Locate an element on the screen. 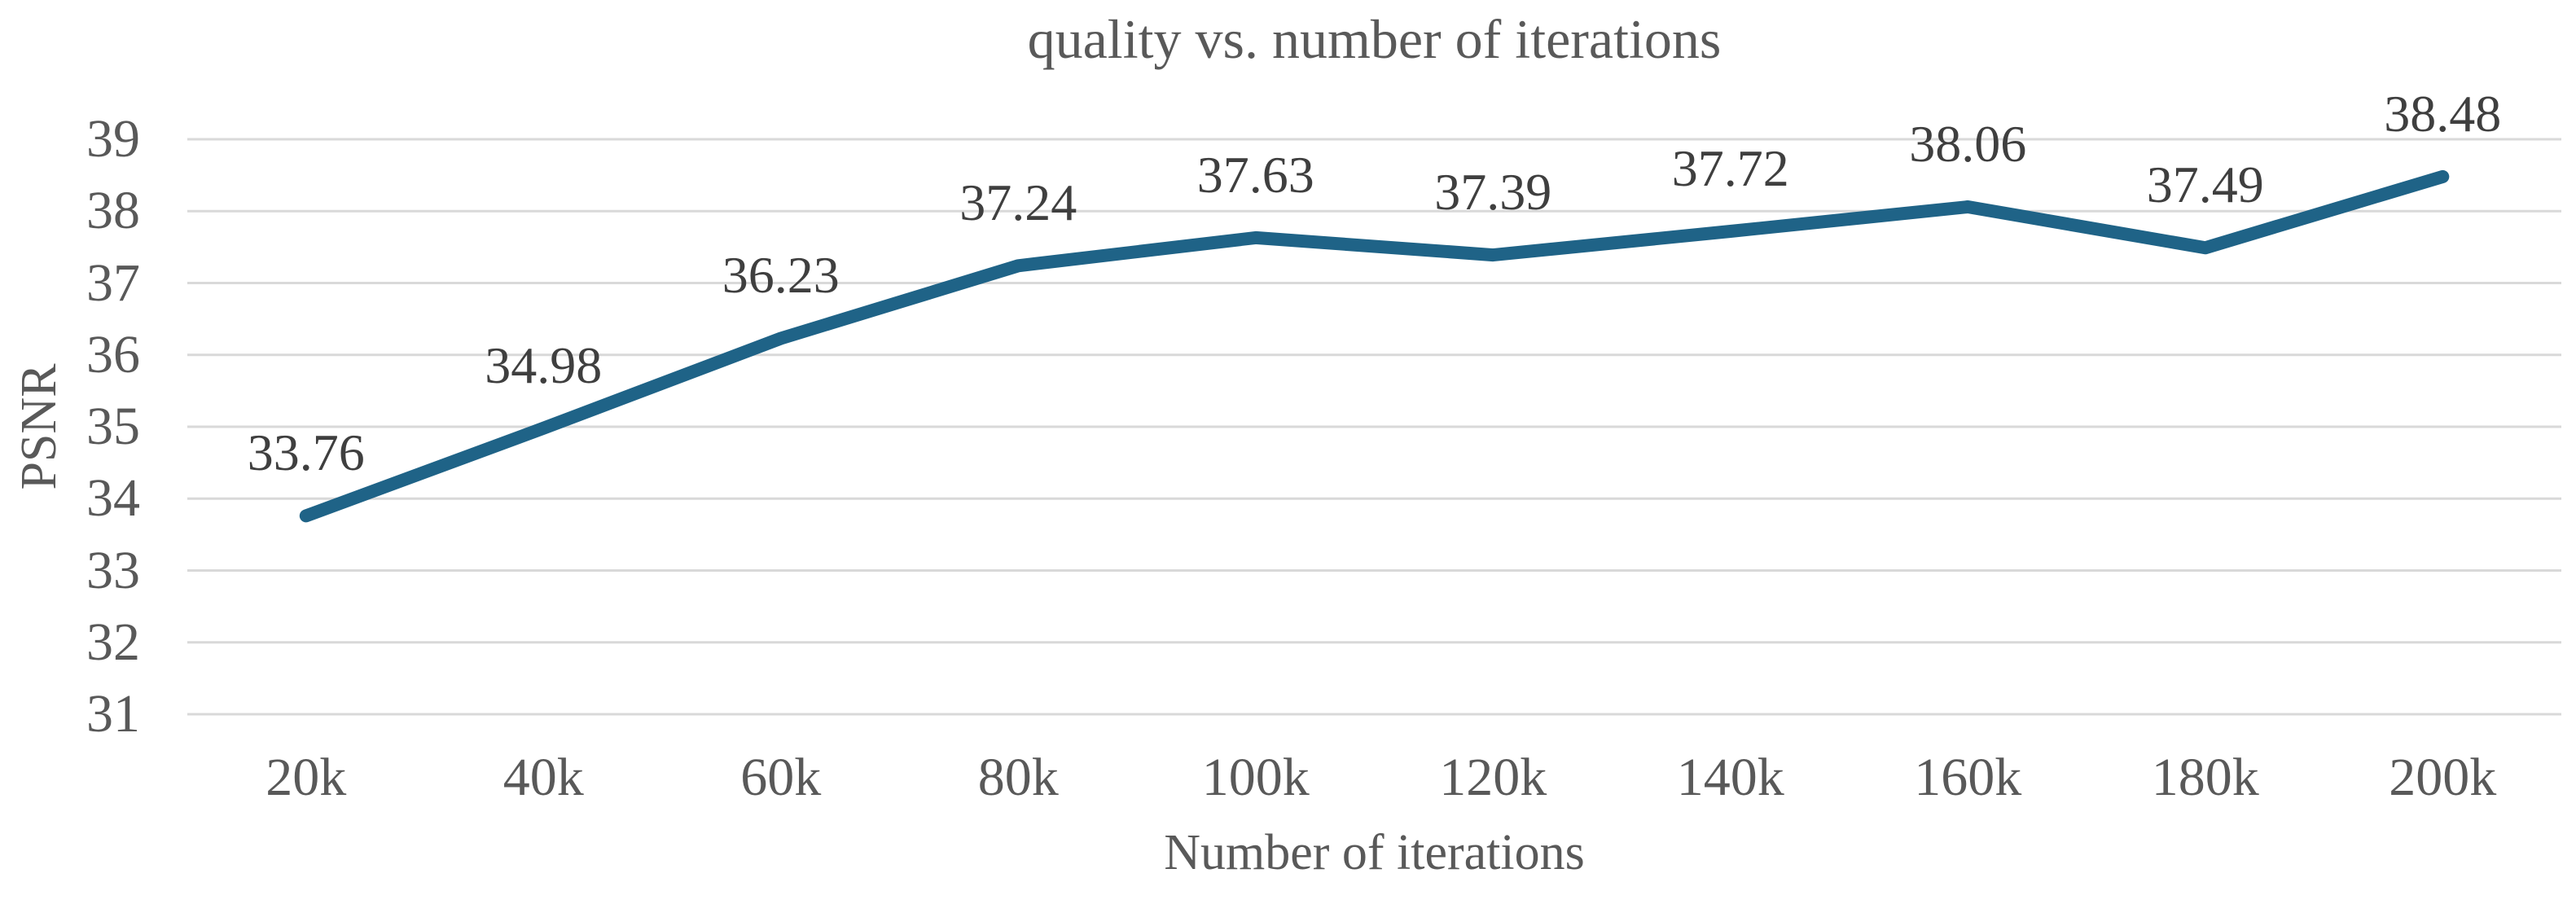 This screenshot has height=904, width=2576. data-label-160k: 38.06 is located at coordinates (1968, 144).